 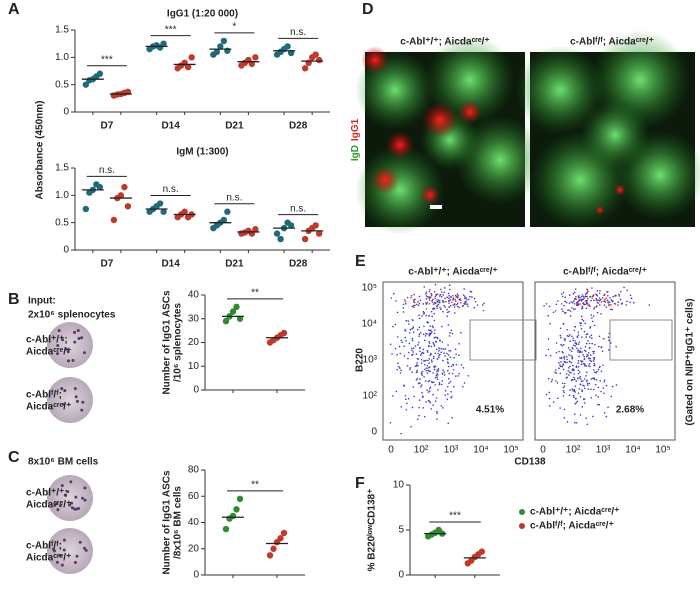 What do you see at coordinates (444, 42) in the screenshot?
I see `column-header: c-Abl⁺/⁺; Aicdaᶜʳᵉ/⁺` at bounding box center [444, 42].